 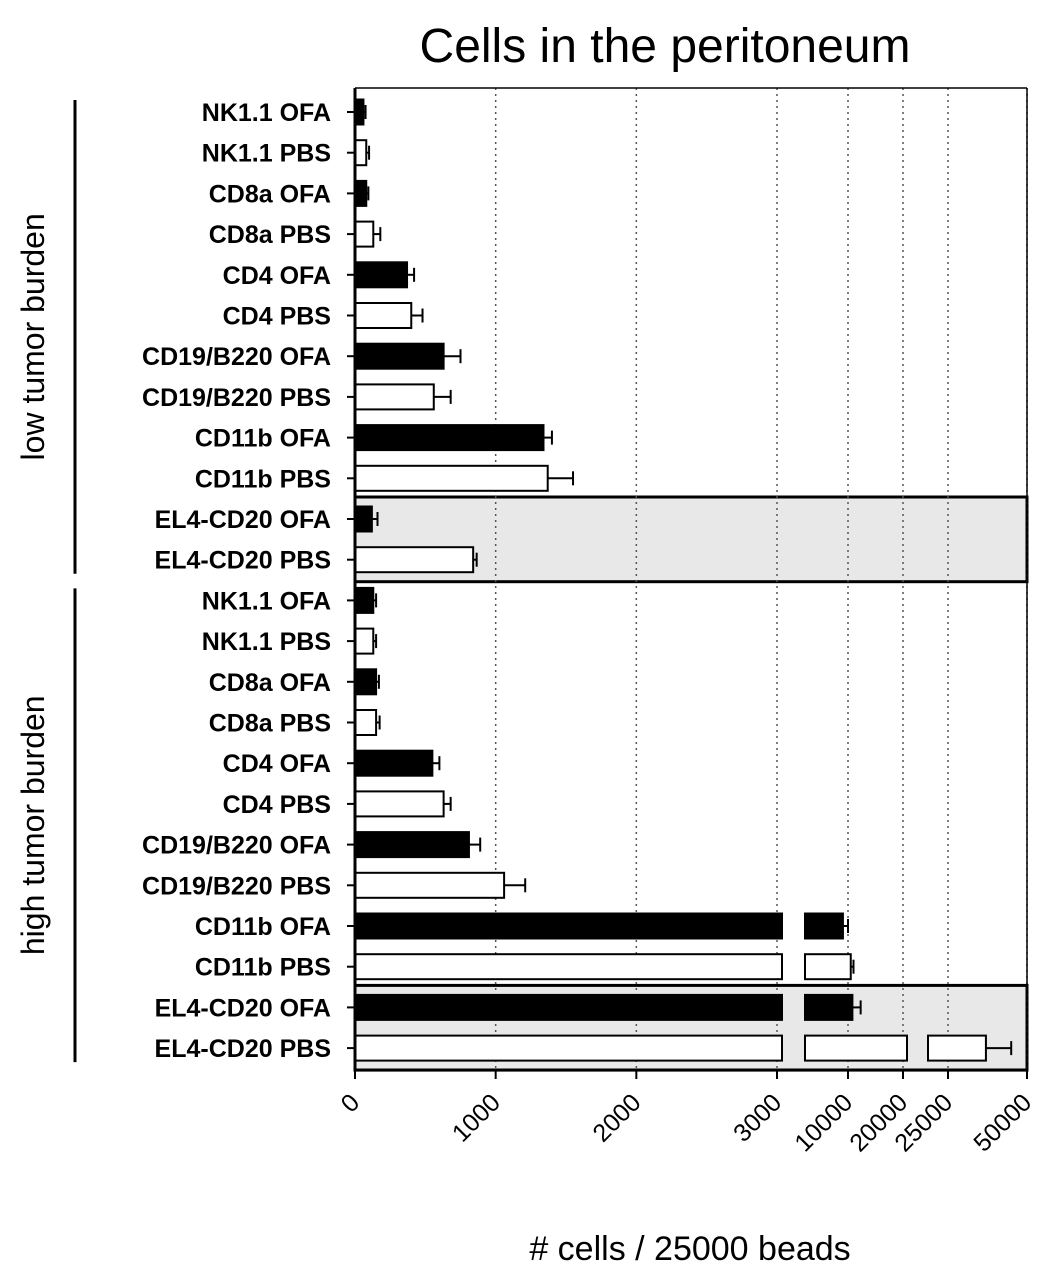 What do you see at coordinates (616, 1117) in the screenshot?
I see `x-tick-label: 2000` at bounding box center [616, 1117].